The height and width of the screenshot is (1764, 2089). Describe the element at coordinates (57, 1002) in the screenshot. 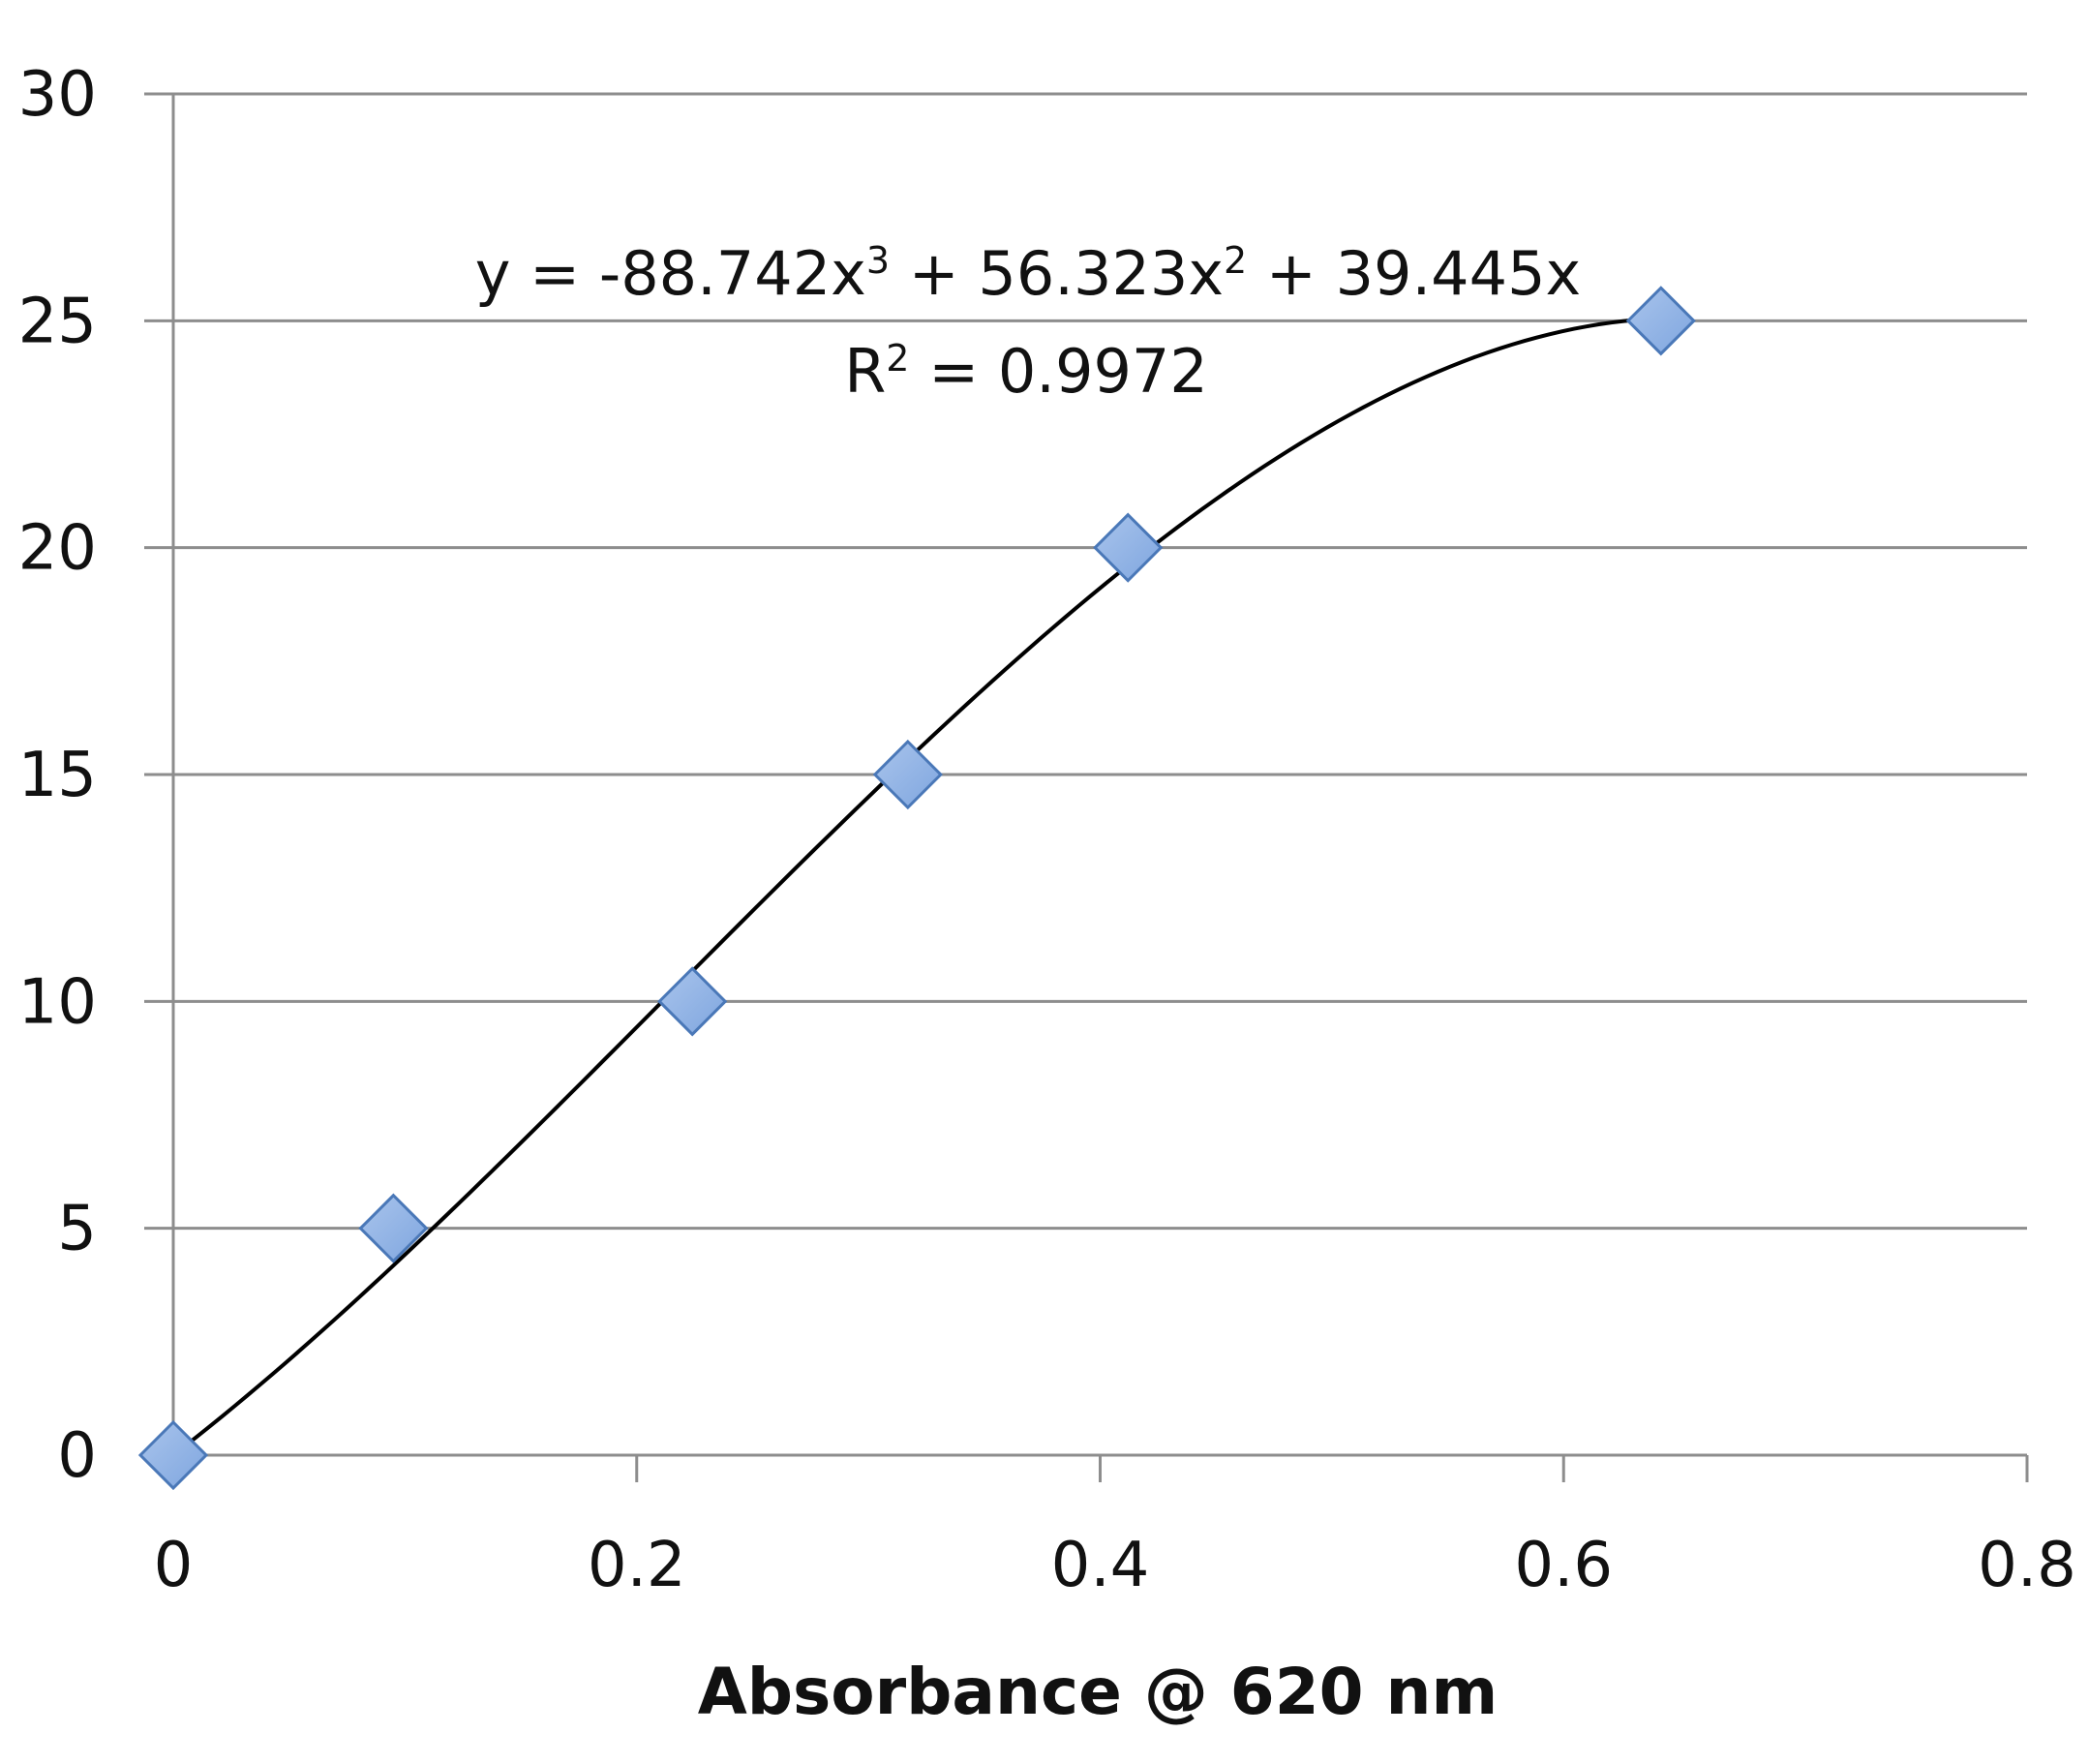

I see `y-tick-label: 10` at that location.